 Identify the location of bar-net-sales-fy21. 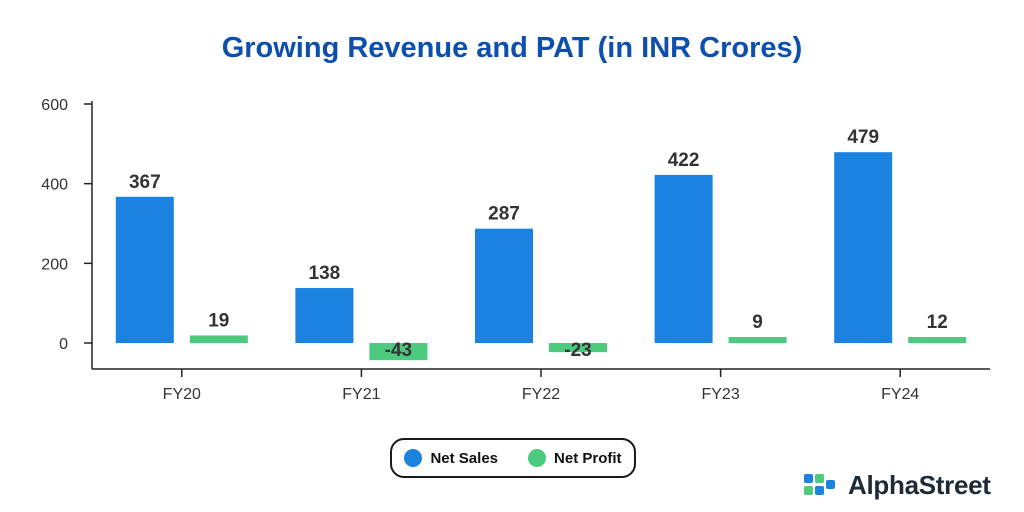
(324, 315).